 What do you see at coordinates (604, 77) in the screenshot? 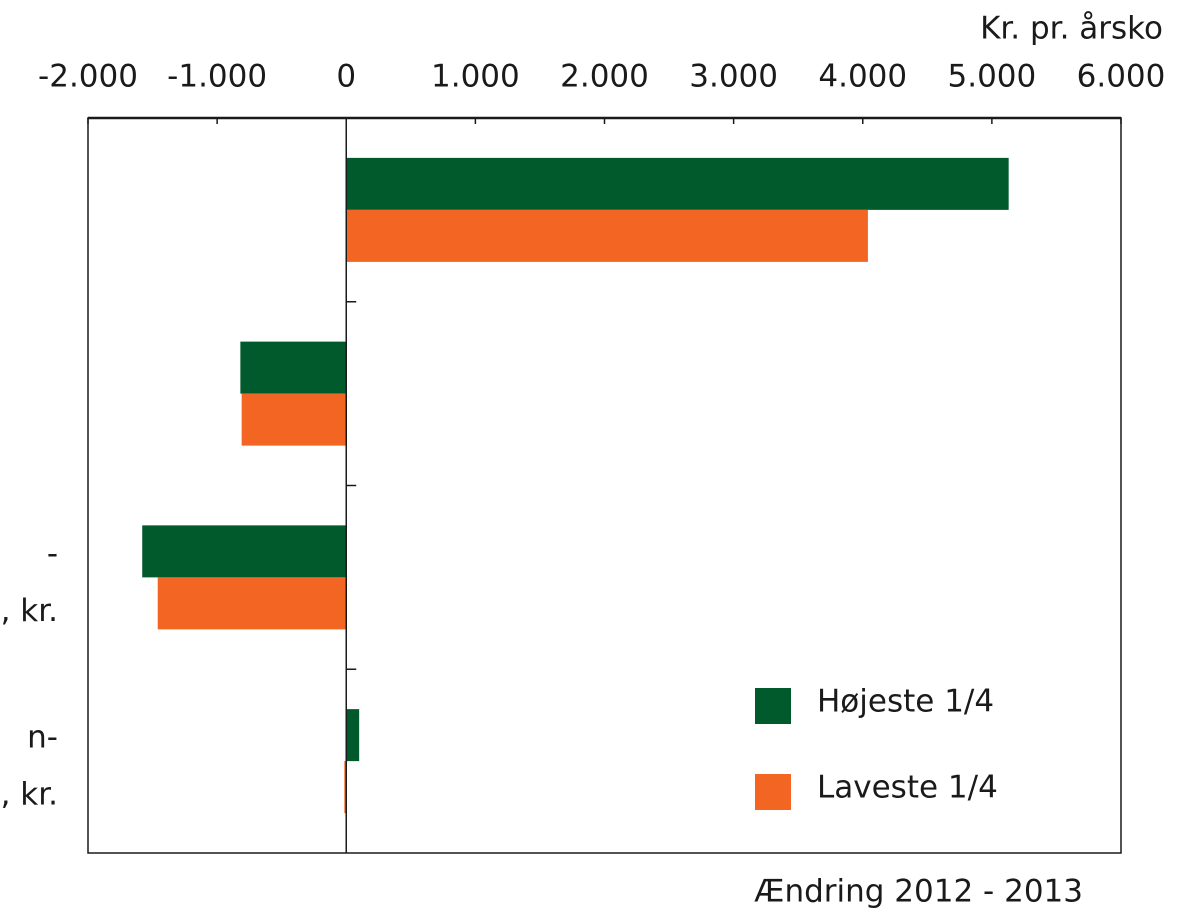
I see `x-tick-label: 2.000` at bounding box center [604, 77].